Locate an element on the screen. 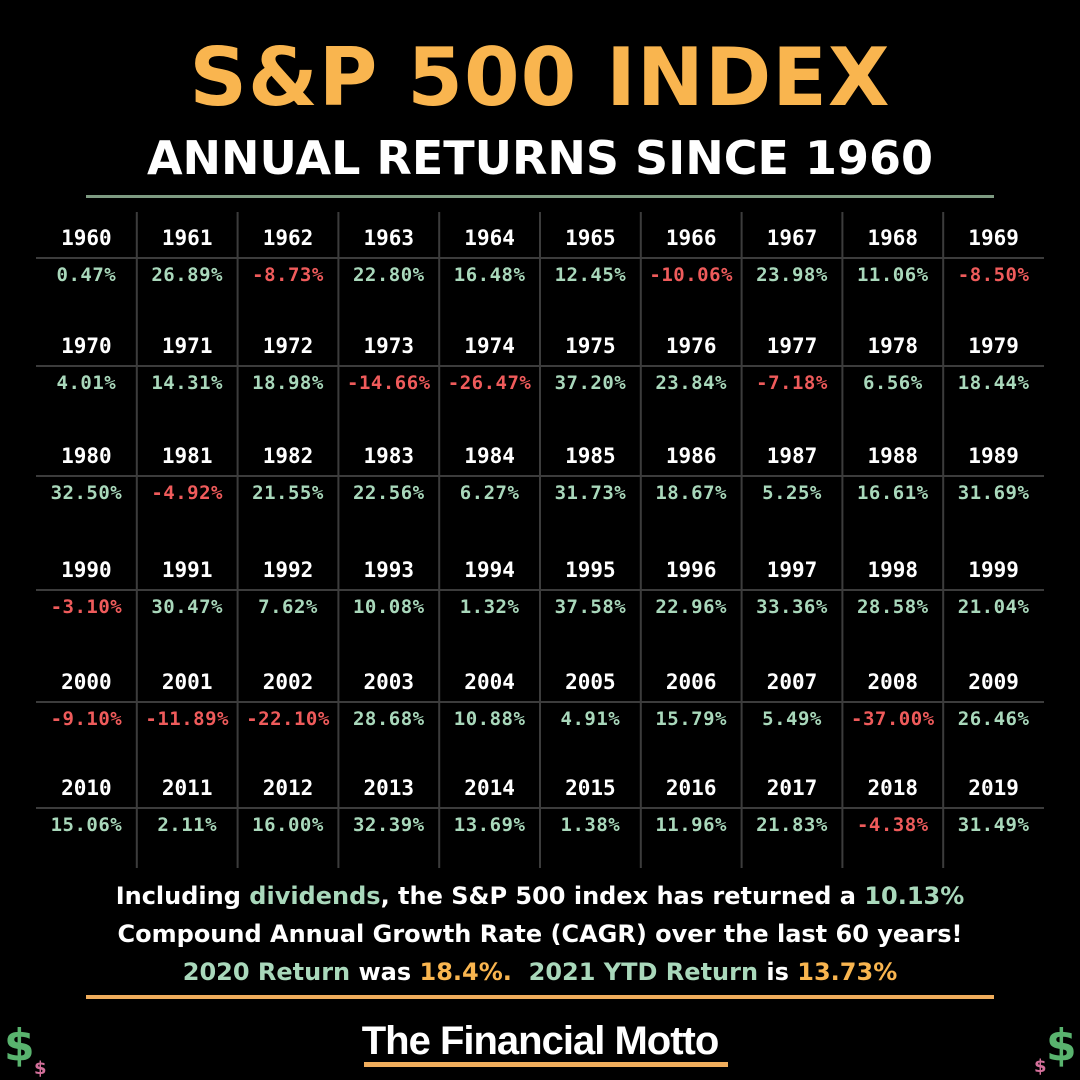 This screenshot has height=1080, width=1080. year-label: 2011 is located at coordinates (187, 788).